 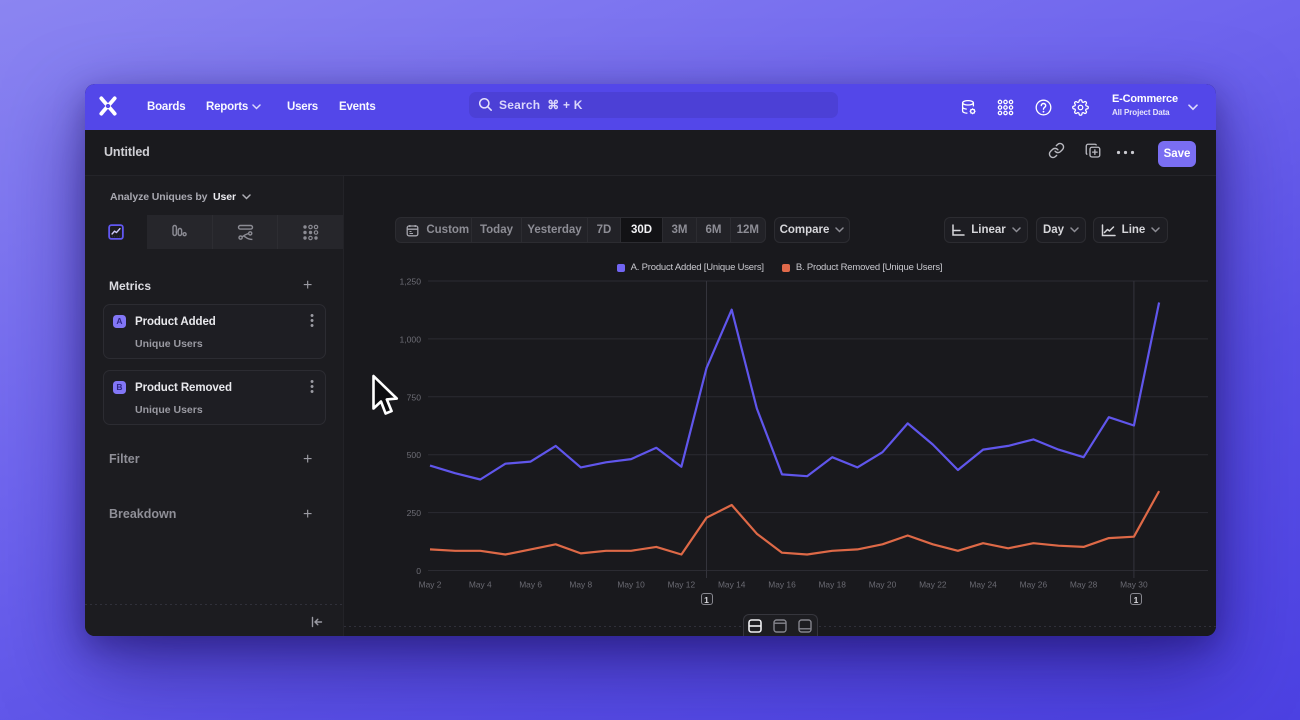 What do you see at coordinates (631, 585) in the screenshot?
I see `svg-text: May 10` at bounding box center [631, 585].